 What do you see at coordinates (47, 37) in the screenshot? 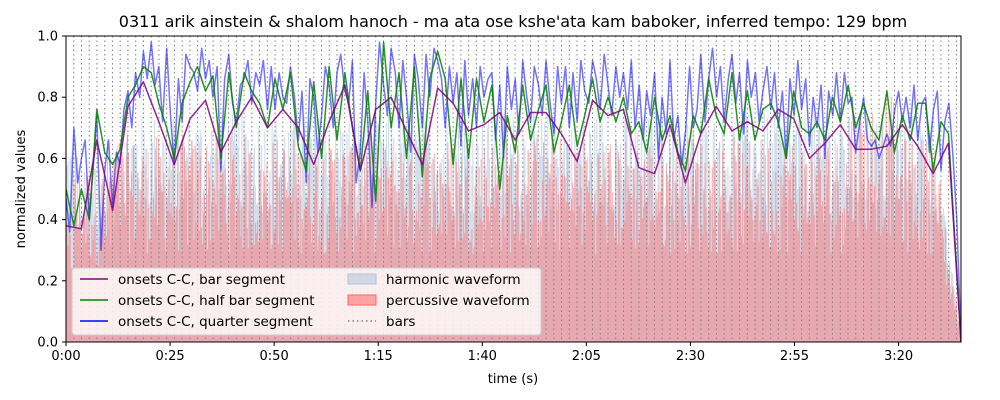
I see `y-tick-label: 1.0` at bounding box center [47, 37].